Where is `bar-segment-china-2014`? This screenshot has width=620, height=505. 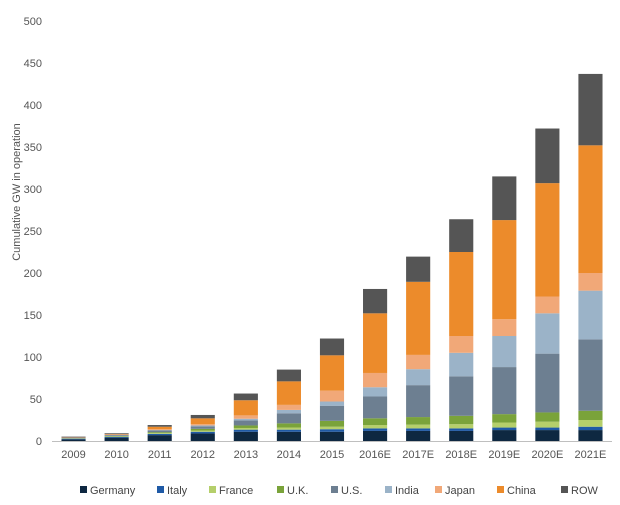
bar-segment-china-2014 is located at coordinates (288, 393).